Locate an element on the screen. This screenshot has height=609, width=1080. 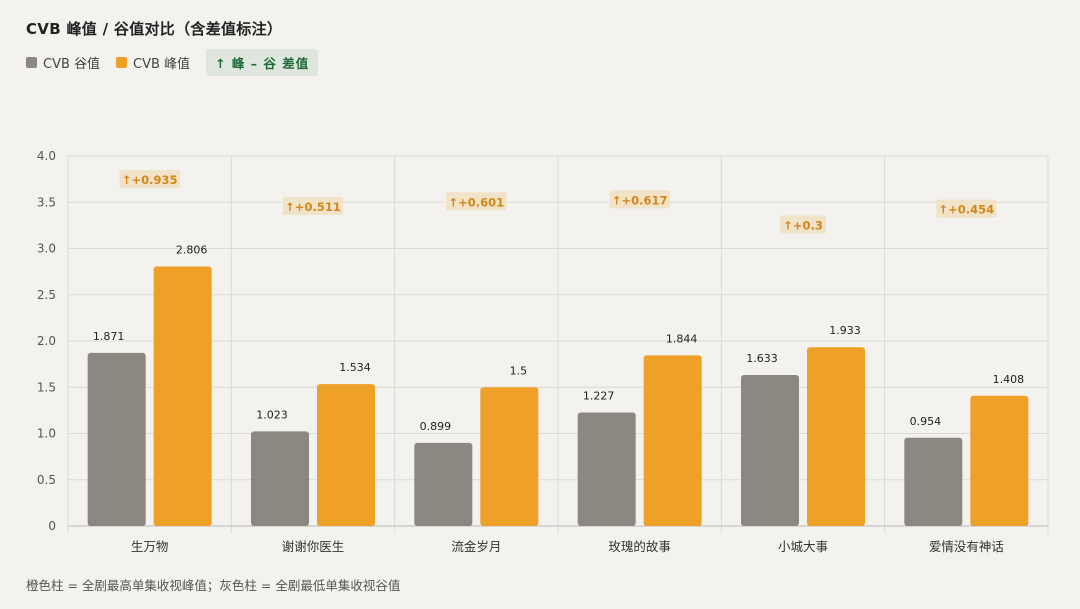
y-tick-label: 1.5 is located at coordinates (46, 387).